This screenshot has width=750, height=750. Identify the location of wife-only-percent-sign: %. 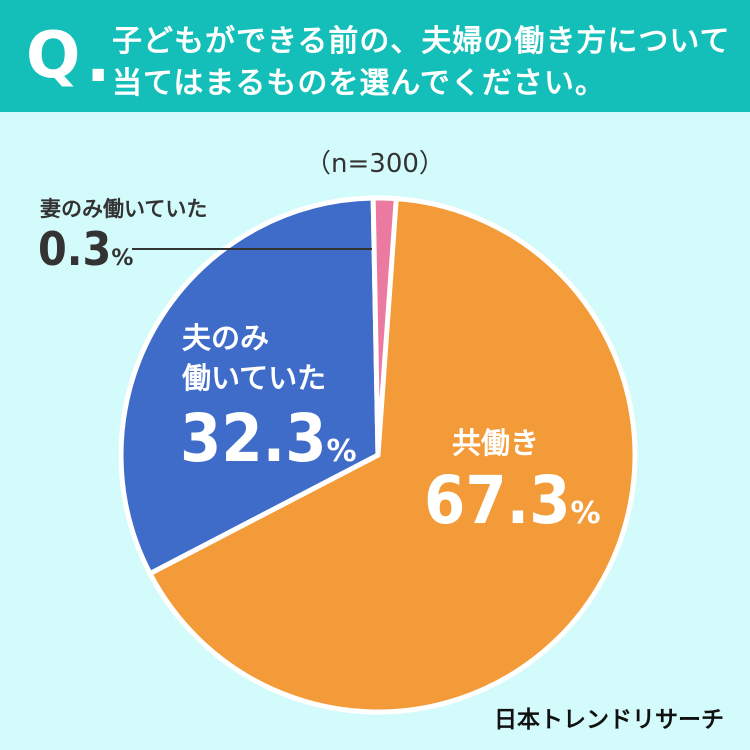
(122, 258).